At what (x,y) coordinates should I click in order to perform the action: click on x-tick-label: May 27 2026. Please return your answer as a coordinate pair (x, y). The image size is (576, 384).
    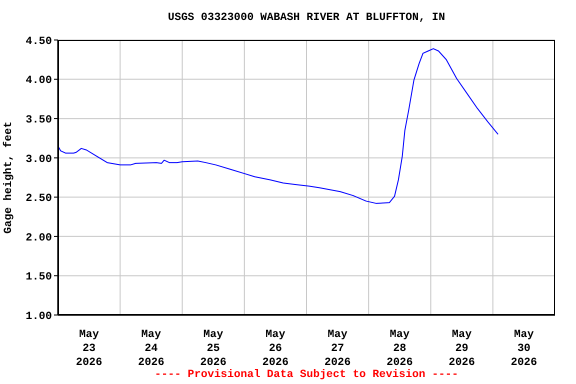
    Looking at the image, I should click on (337, 349).